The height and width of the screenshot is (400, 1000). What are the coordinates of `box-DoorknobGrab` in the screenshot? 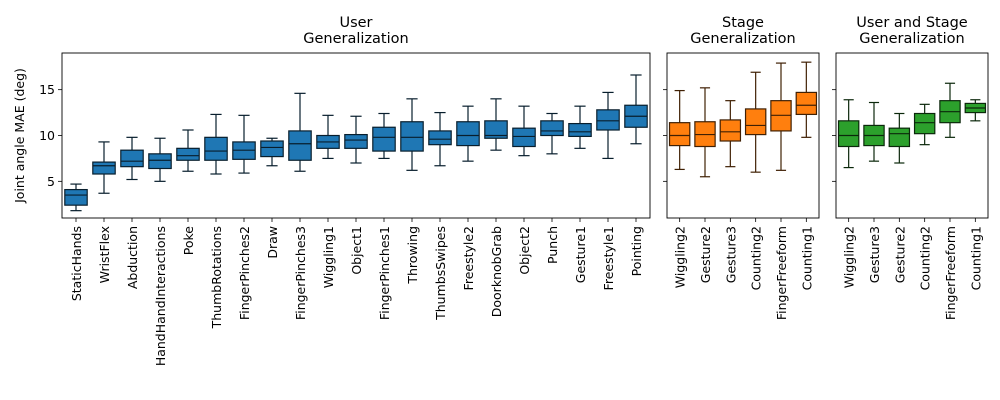 It's located at (496, 124).